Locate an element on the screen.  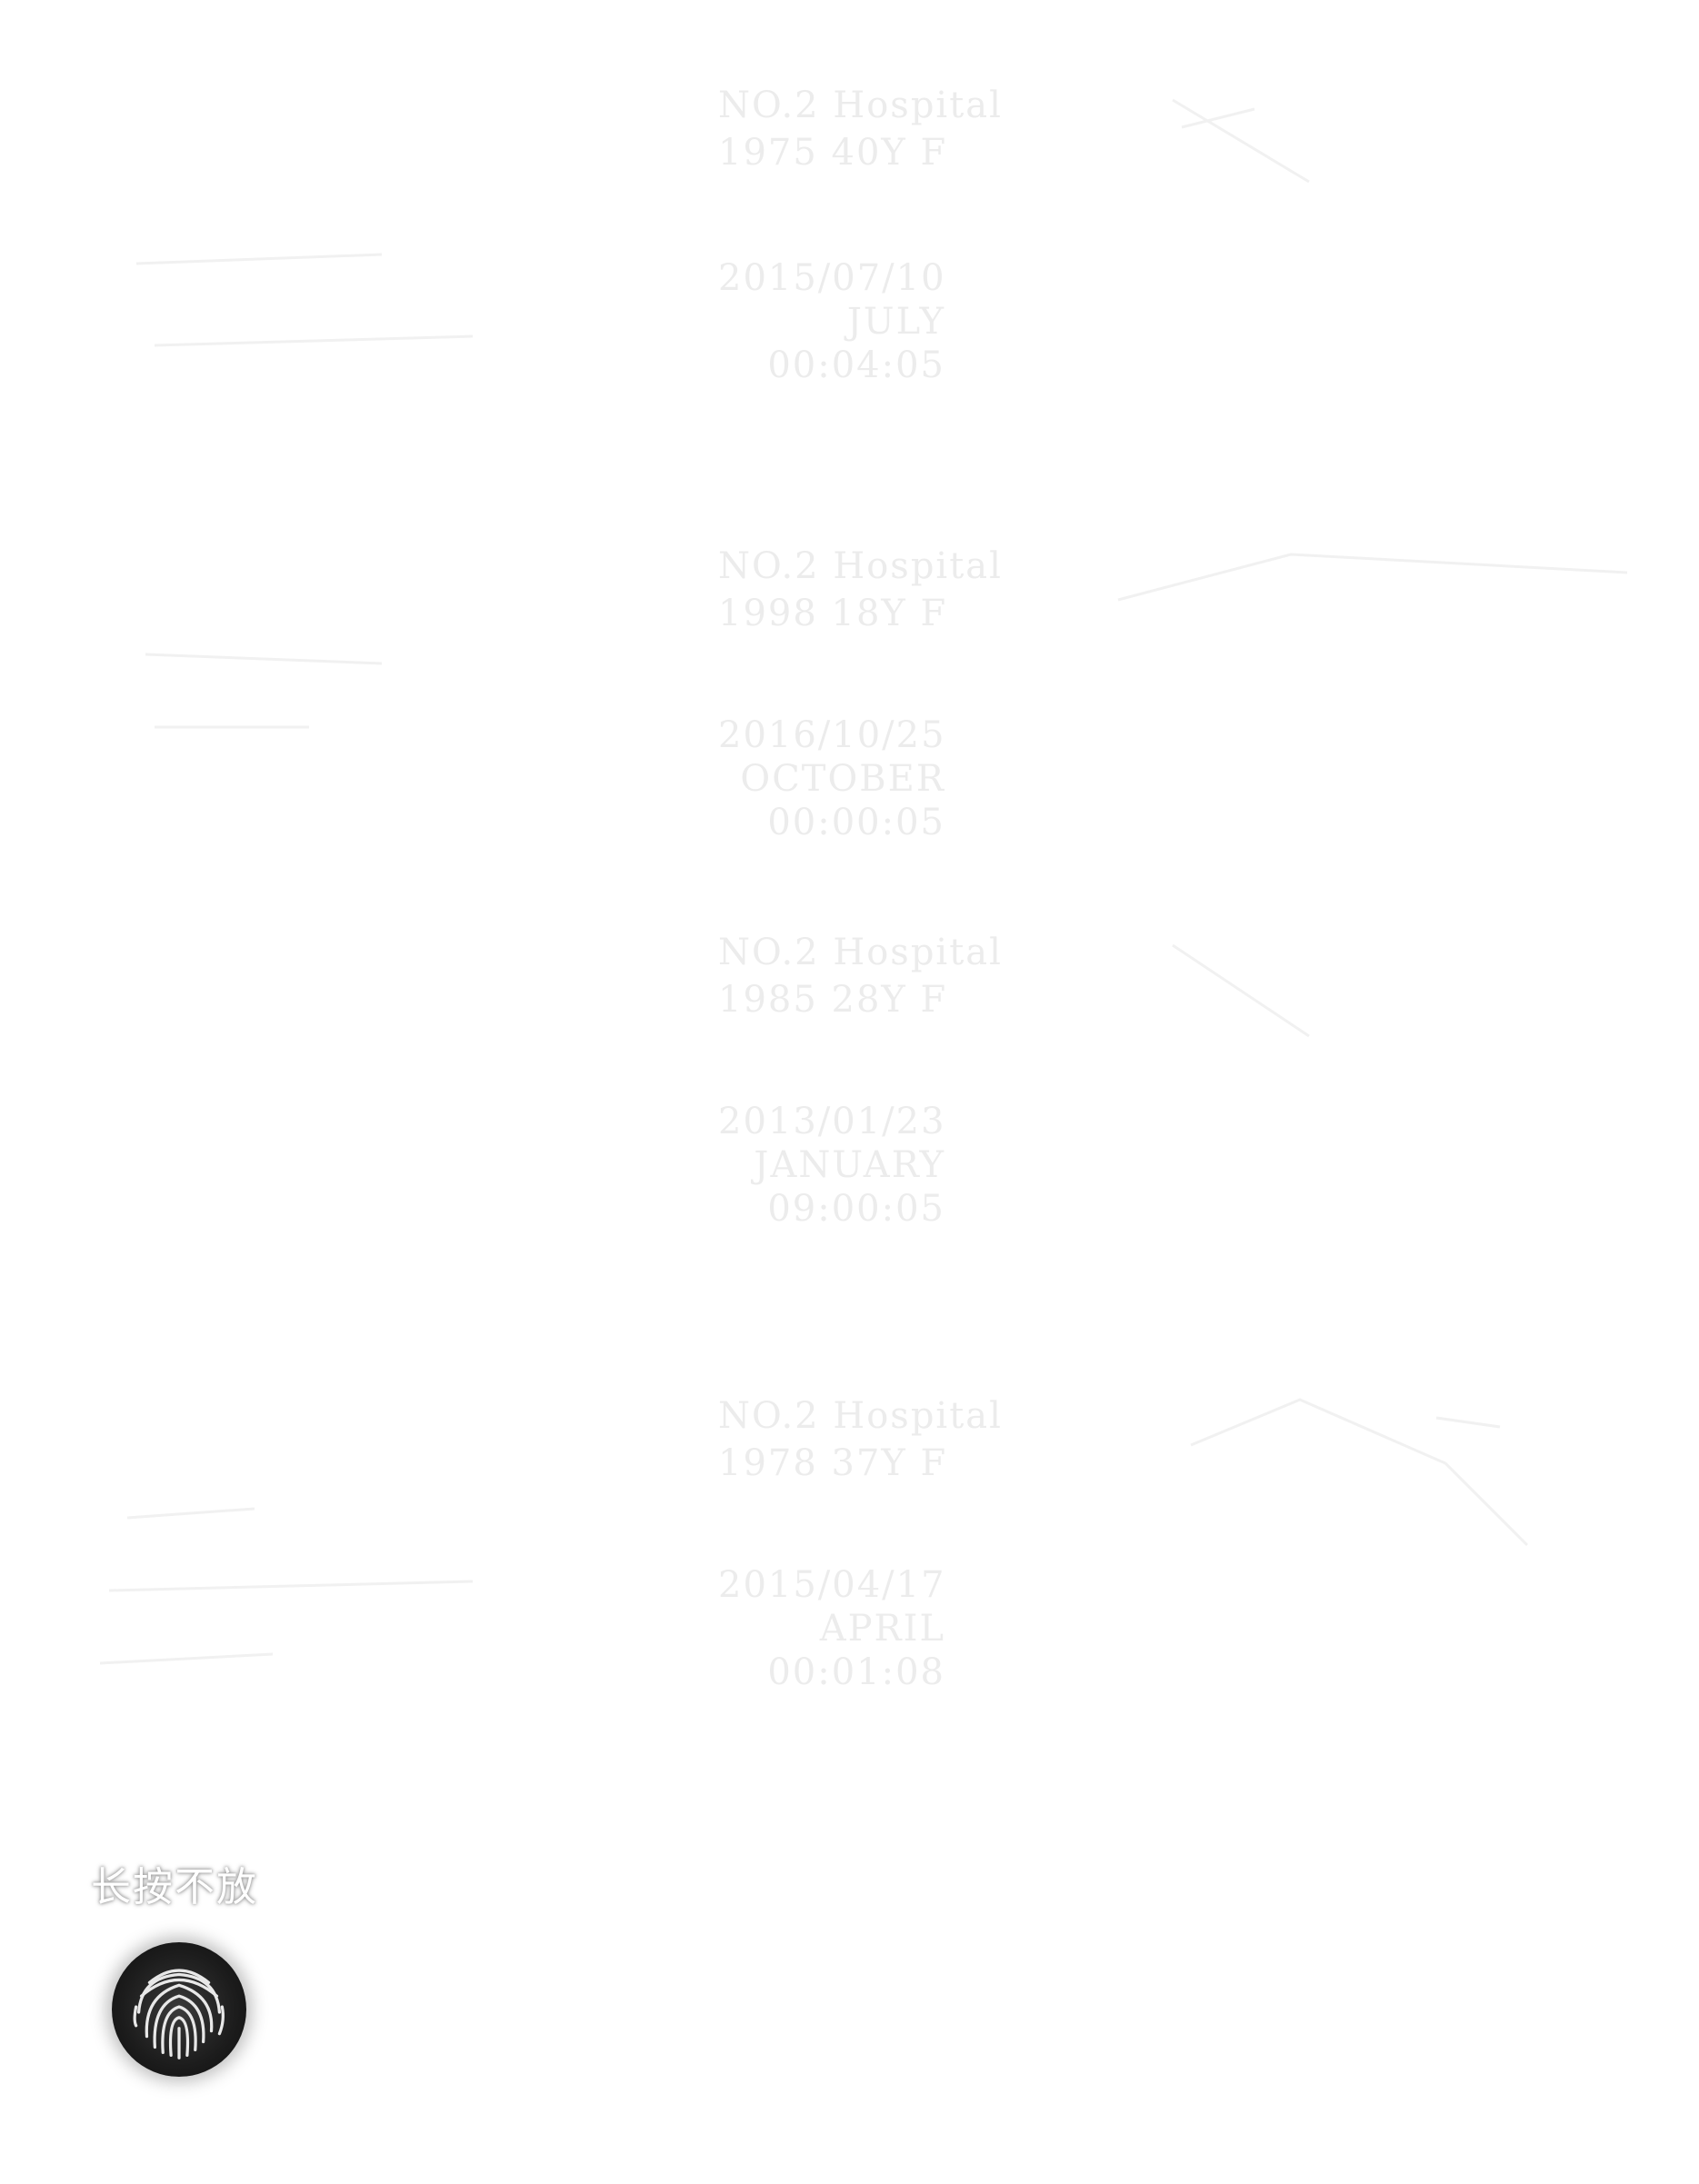
record-2-header: NO.2 Hospital 1998 18Y F is located at coordinates (900, 590).